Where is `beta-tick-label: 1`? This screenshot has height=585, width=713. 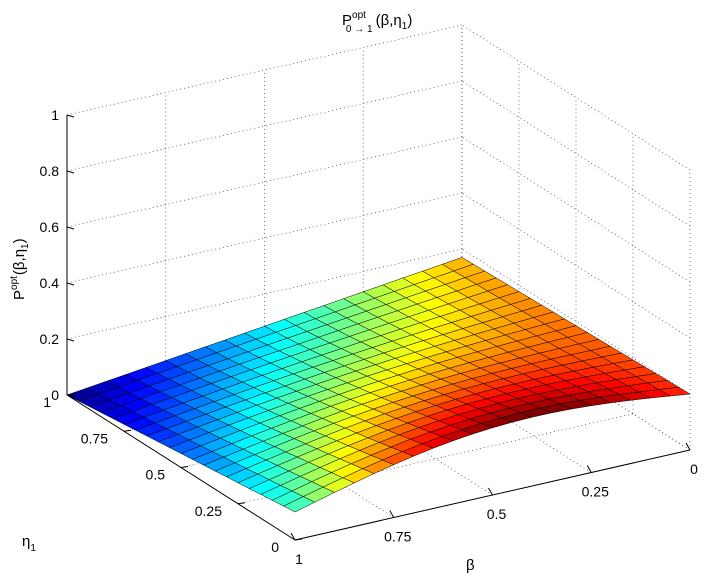
beta-tick-label: 1 is located at coordinates (299, 559).